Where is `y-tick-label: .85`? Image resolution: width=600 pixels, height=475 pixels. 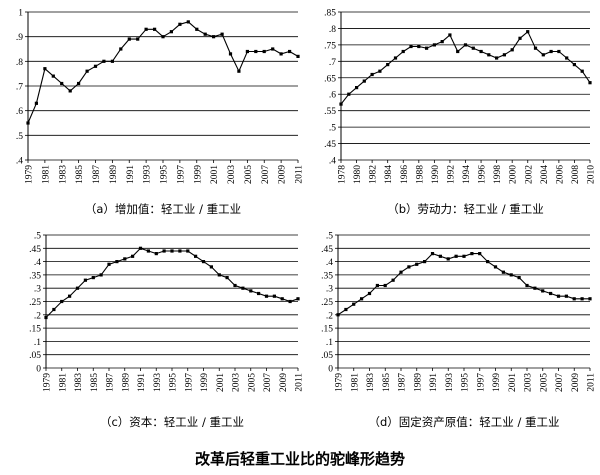 y-tick-label: .85 is located at coordinates (330, 14).